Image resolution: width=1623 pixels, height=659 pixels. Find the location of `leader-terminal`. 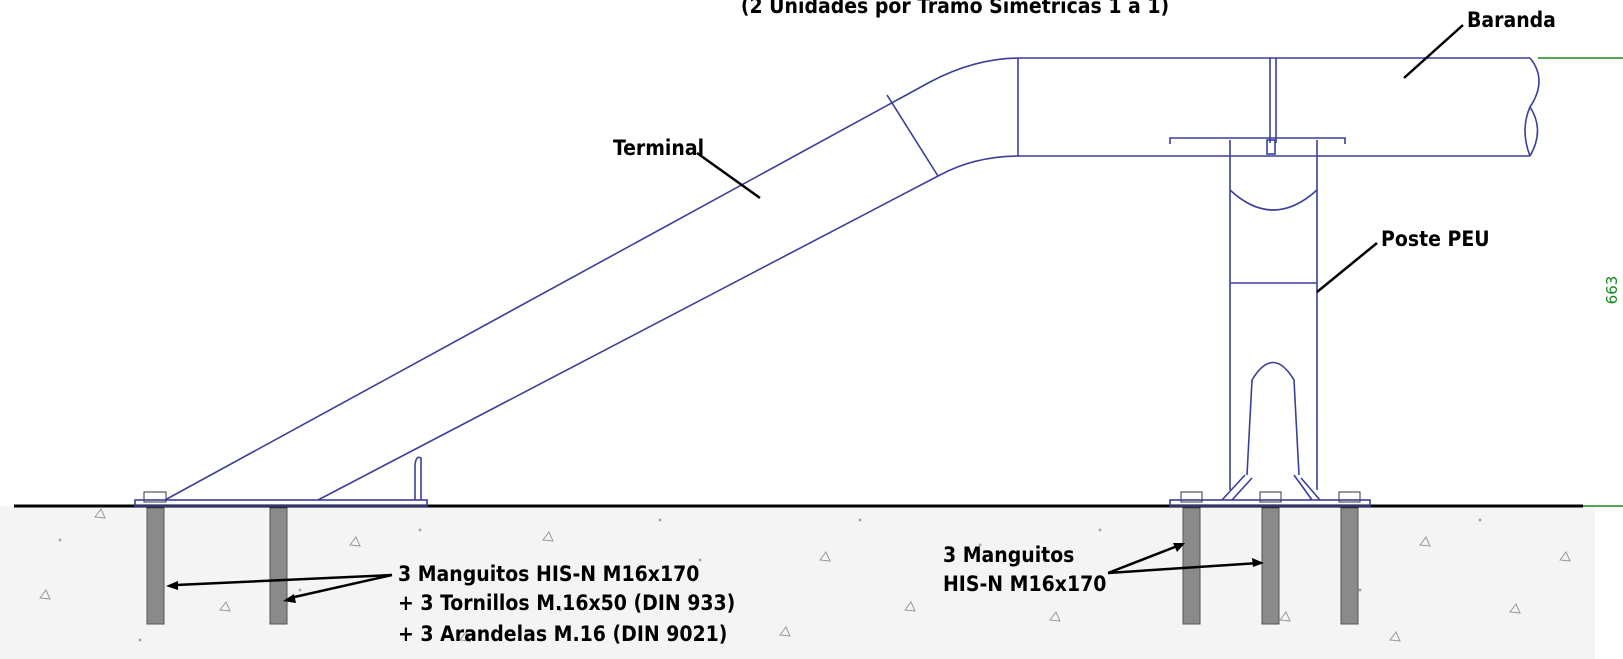

leader-terminal is located at coordinates (728, 175).